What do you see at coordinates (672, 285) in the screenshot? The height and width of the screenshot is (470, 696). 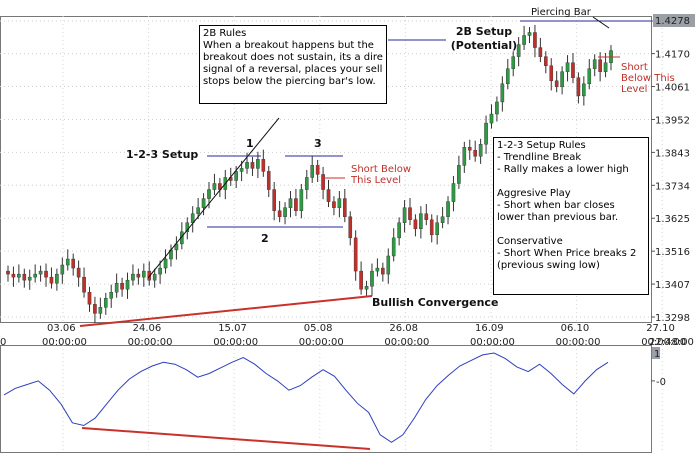 I see `price-tick-label: 1.3407` at bounding box center [672, 285].